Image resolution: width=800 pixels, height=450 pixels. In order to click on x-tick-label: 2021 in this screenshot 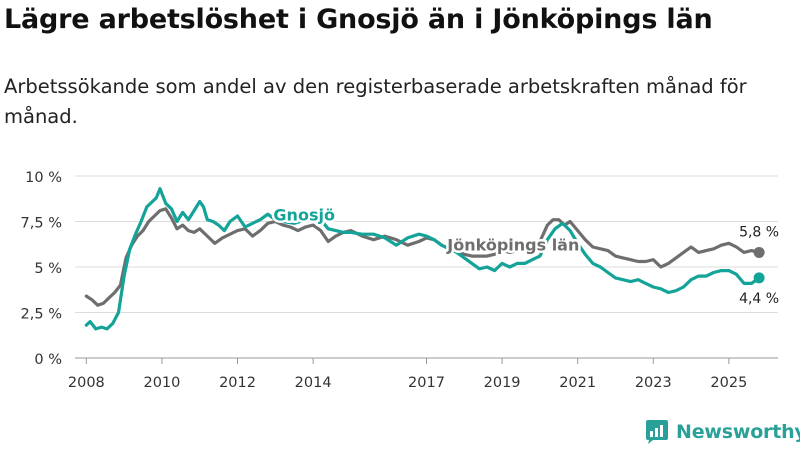, I will do `click(577, 383)`.